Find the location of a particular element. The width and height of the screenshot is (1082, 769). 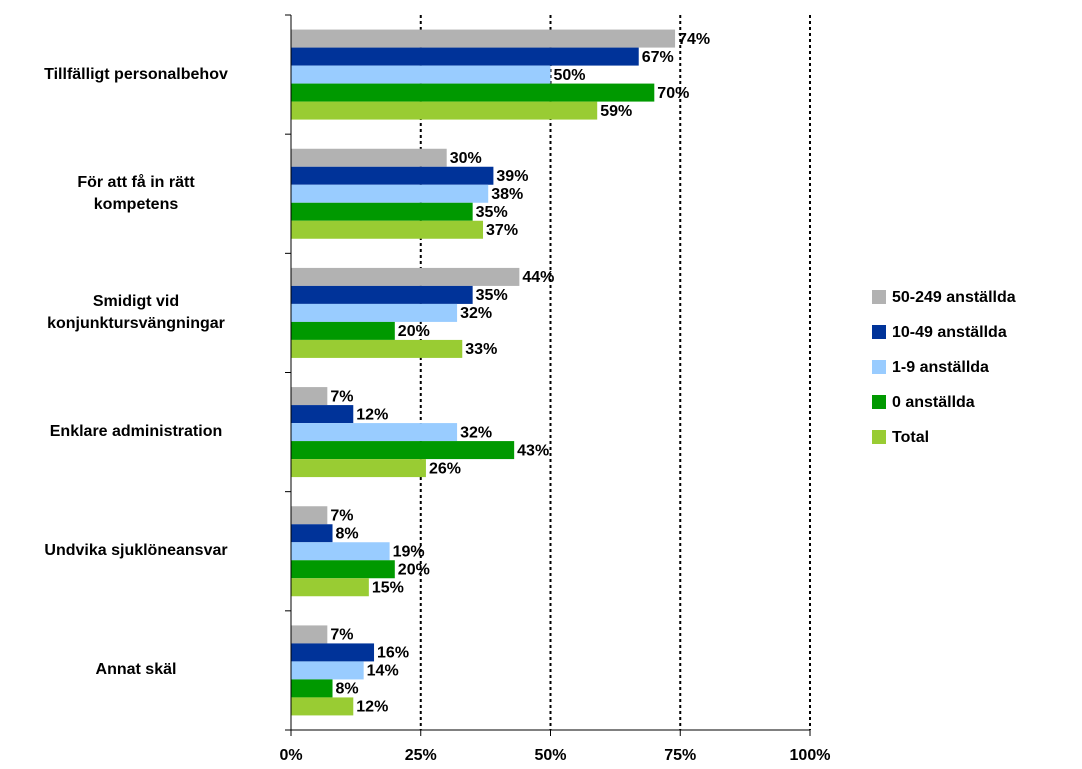

y-tick-label: Annat skäl is located at coordinates (136, 670).